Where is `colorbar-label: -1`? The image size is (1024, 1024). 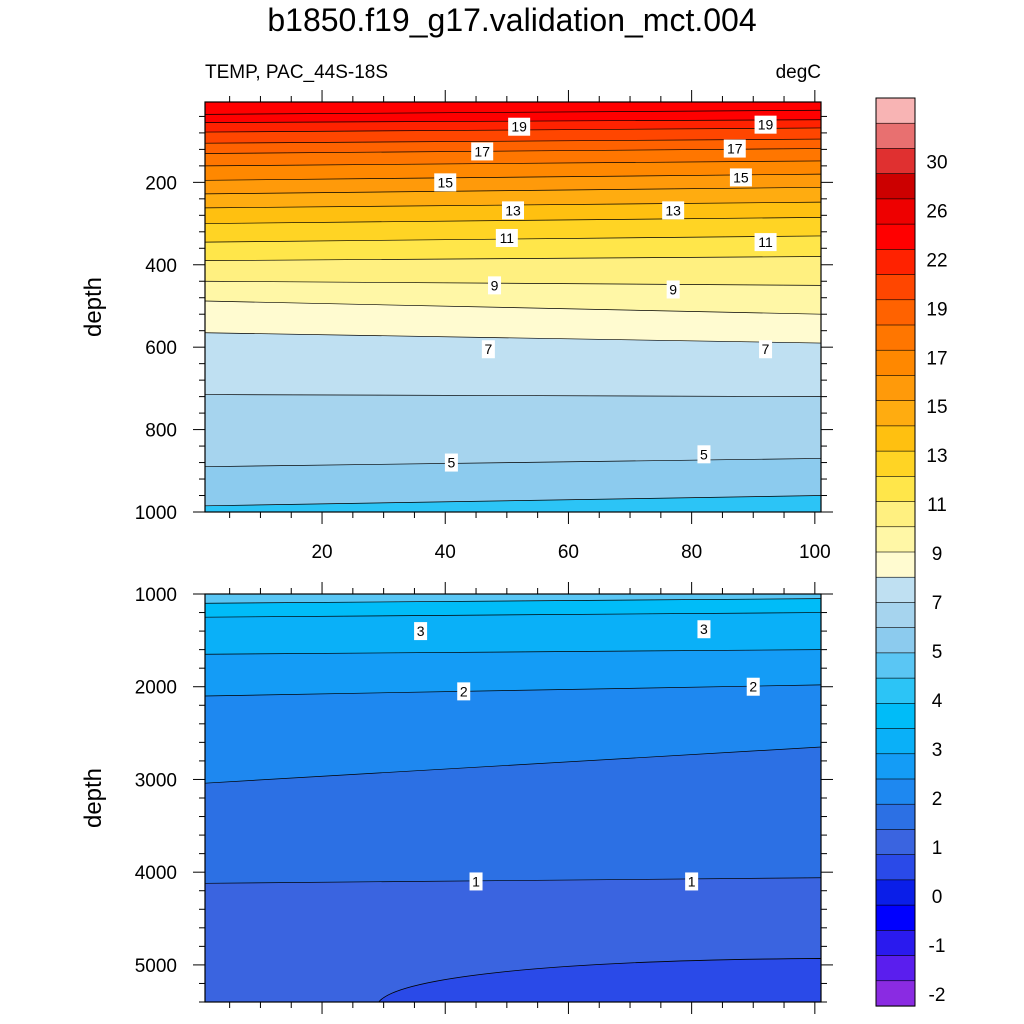
colorbar-label: -1 is located at coordinates (937, 946).